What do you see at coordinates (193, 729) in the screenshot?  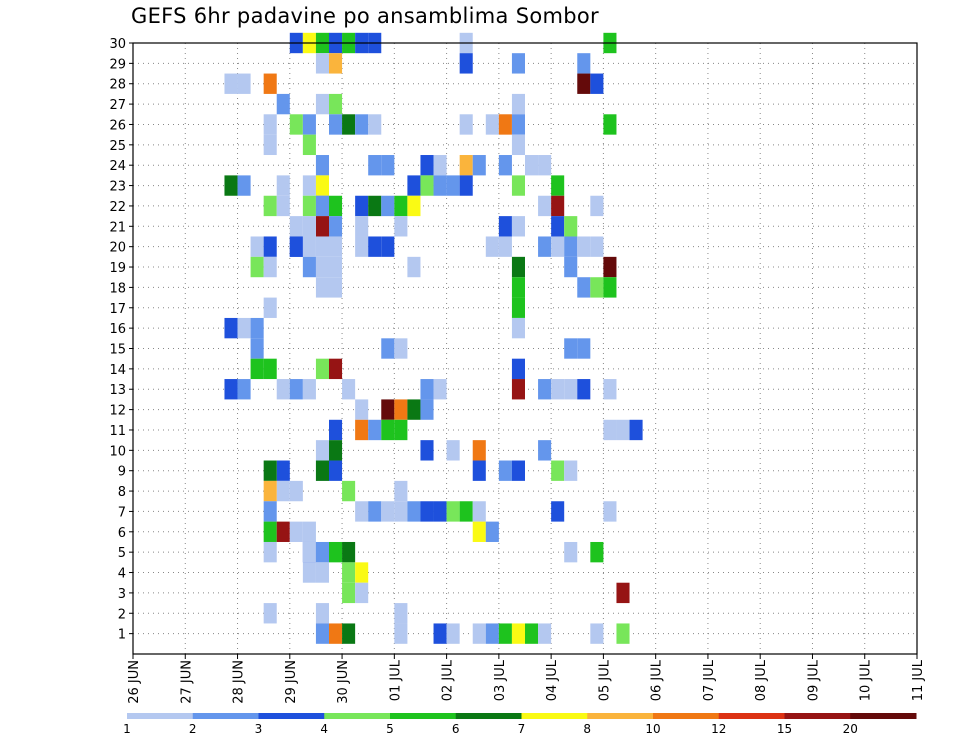 I see `legend-label: 2` at bounding box center [193, 729].